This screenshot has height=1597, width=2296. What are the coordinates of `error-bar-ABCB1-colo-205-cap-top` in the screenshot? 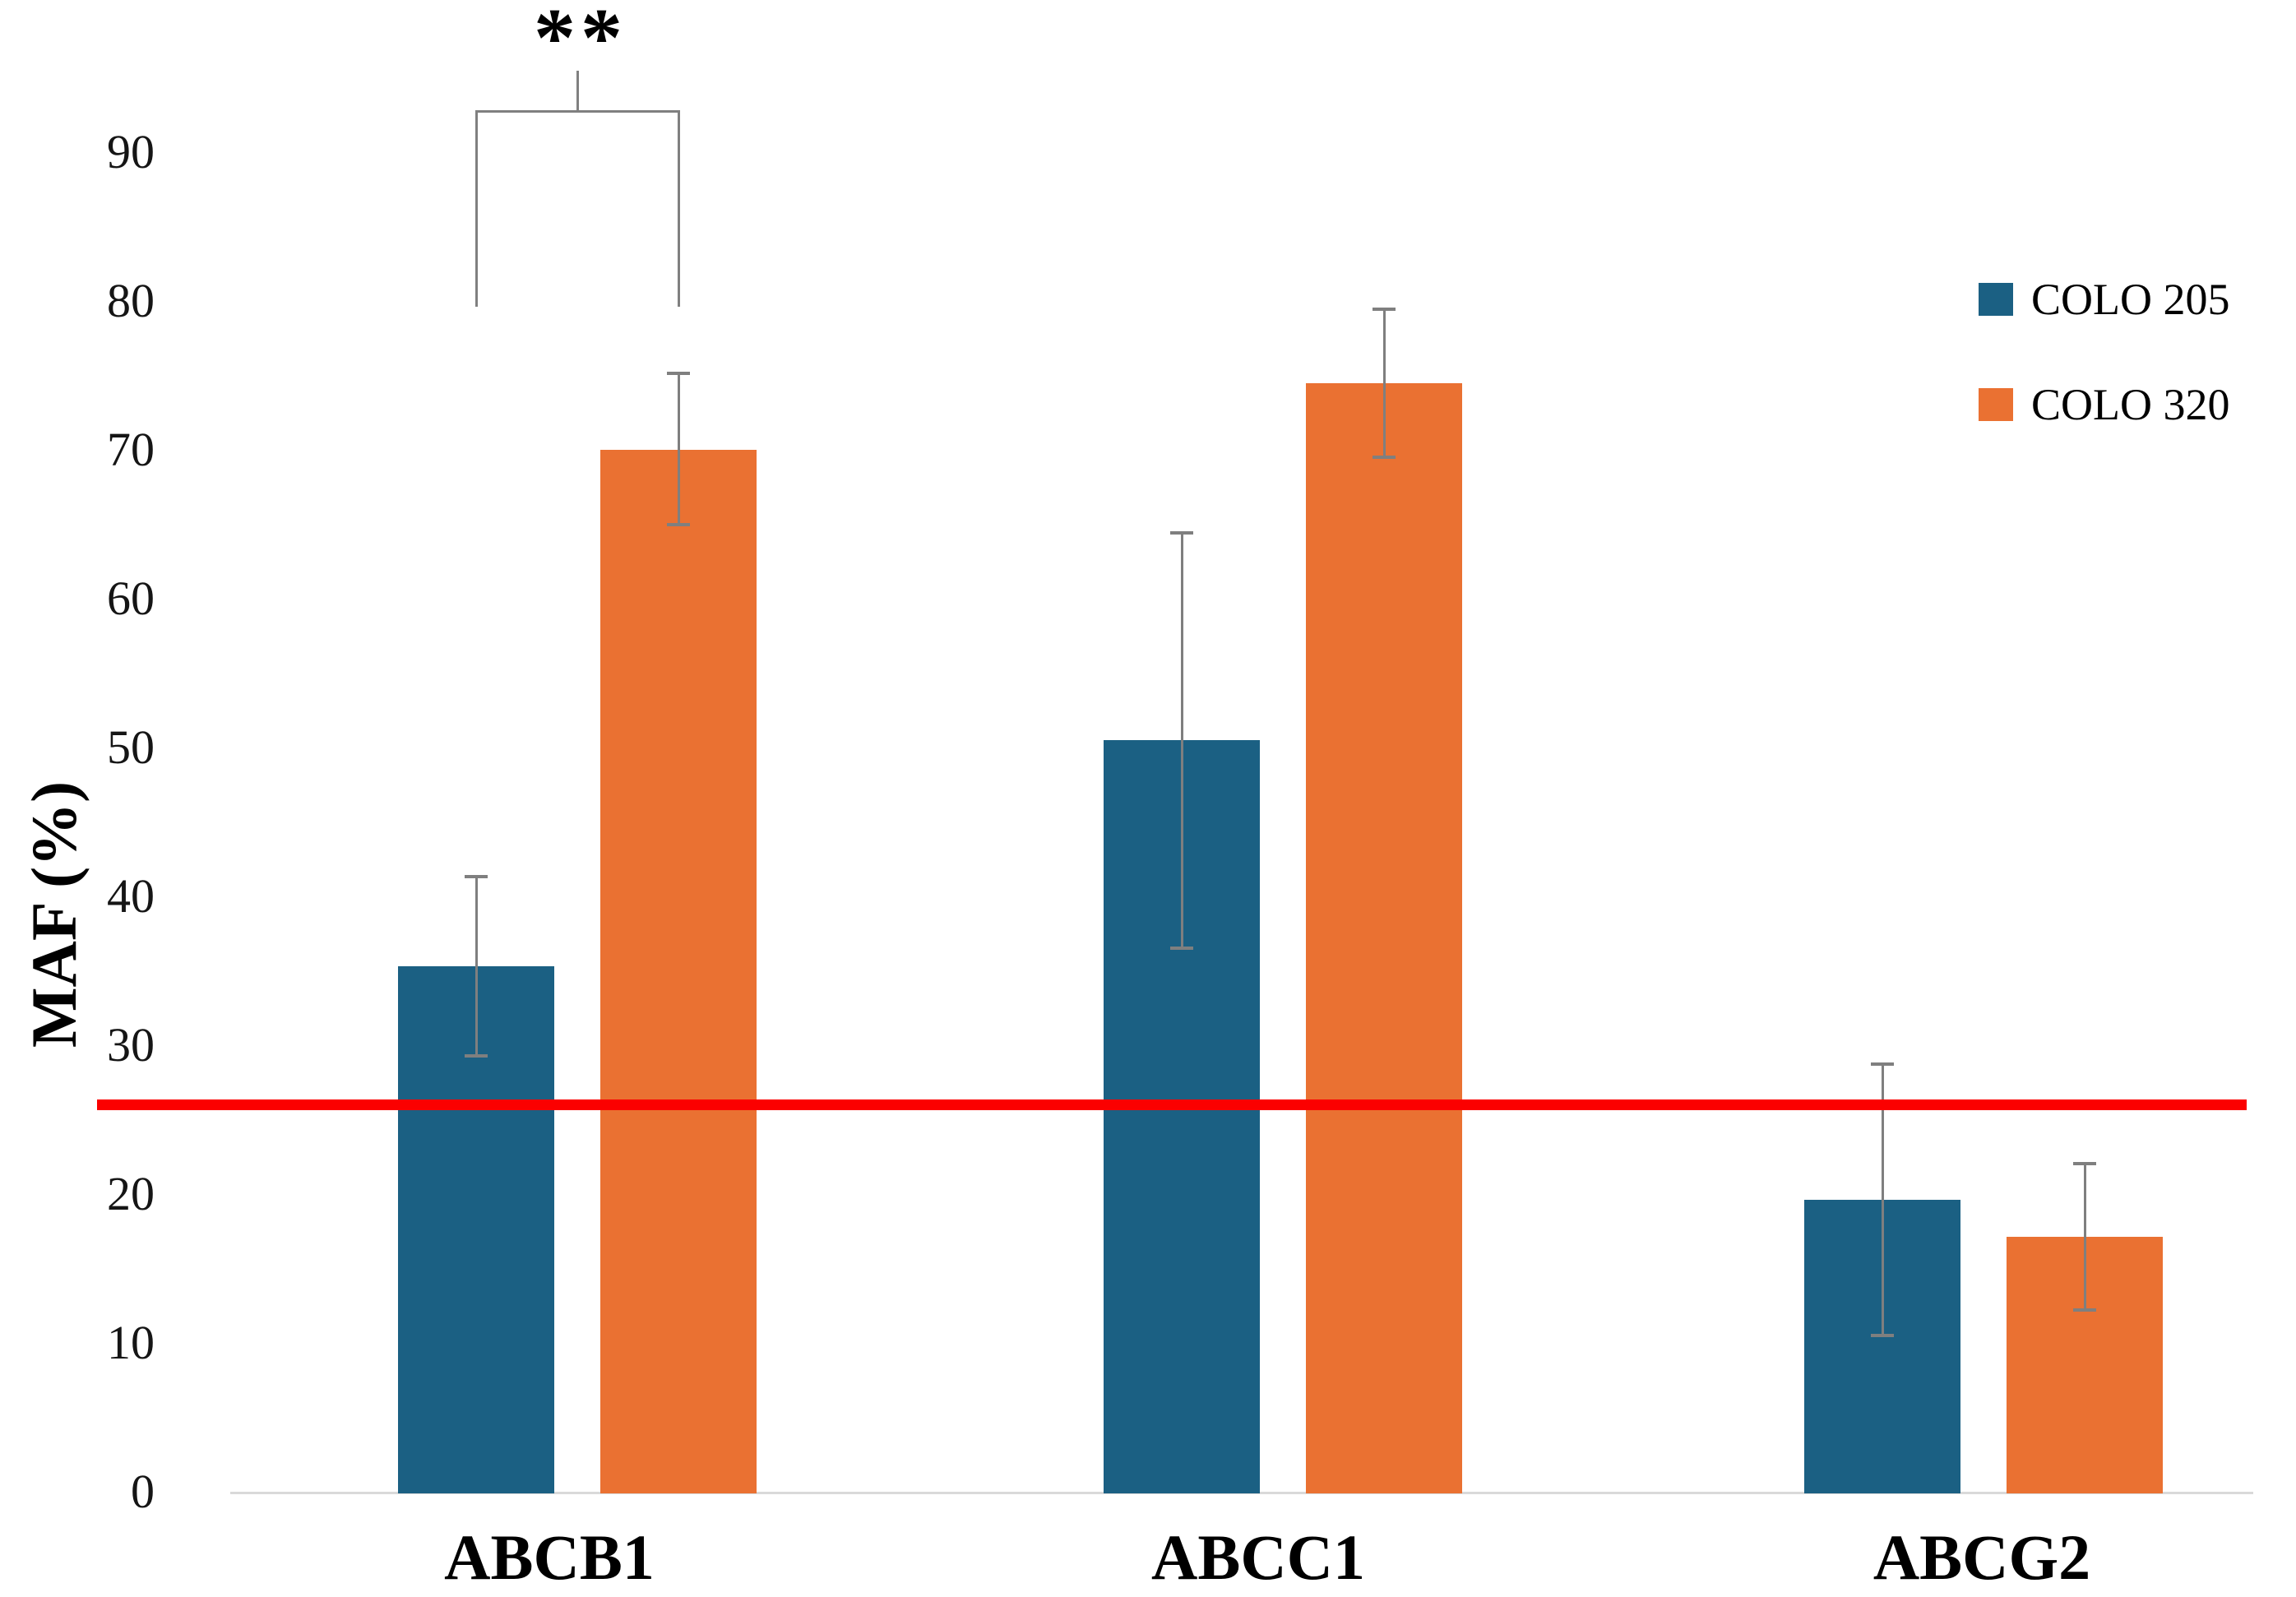 It's located at (476, 876).